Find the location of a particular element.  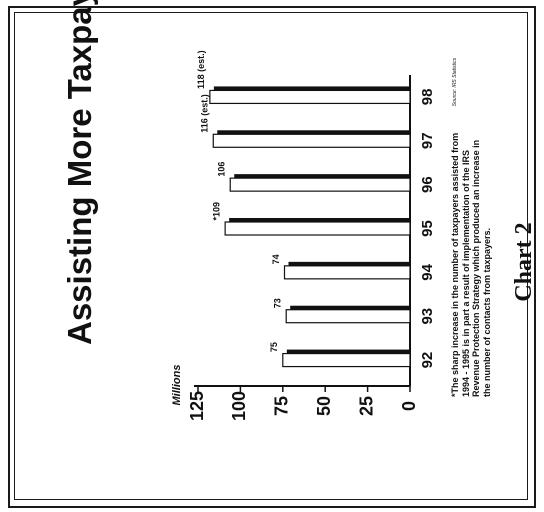

data-label: 118 (est.) is located at coordinates (201, 69).